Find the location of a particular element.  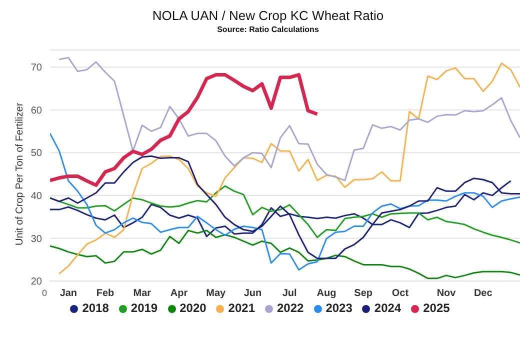

x-tick-label: Aug is located at coordinates (326, 294).